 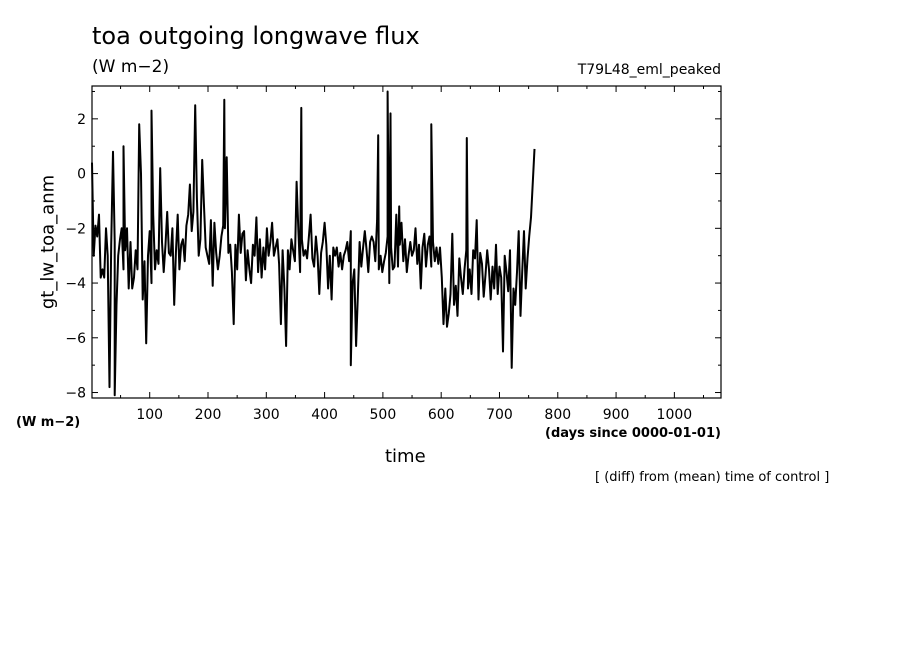 I want to click on y-tick-label: −4, so click(x=75, y=284).